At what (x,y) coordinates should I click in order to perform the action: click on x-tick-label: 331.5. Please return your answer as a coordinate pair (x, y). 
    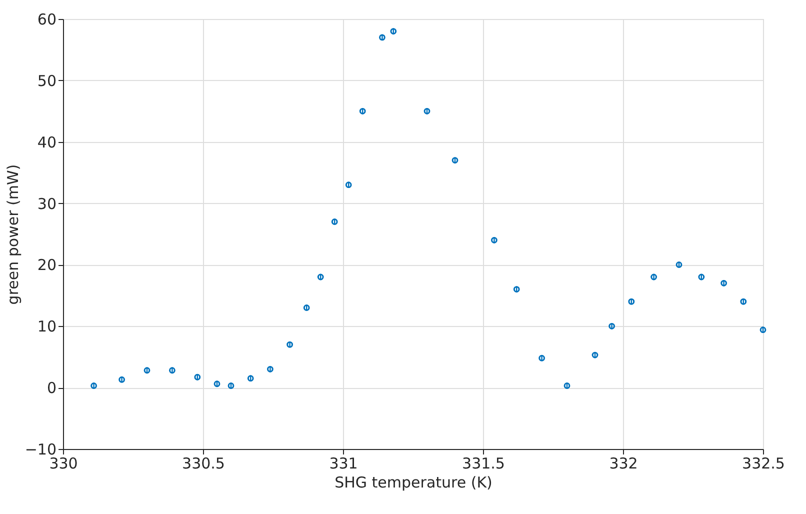
    Looking at the image, I should click on (483, 463).